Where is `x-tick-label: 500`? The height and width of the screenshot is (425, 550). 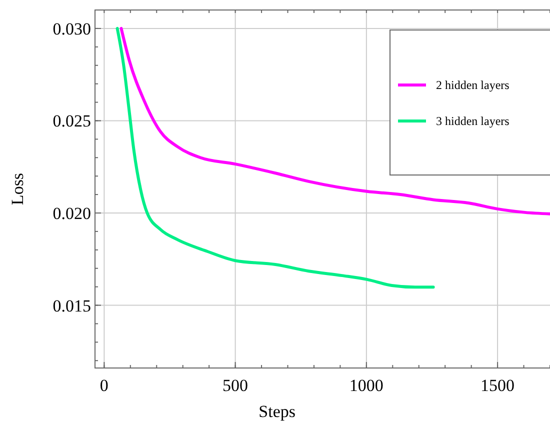 x-tick-label: 500 is located at coordinates (235, 385).